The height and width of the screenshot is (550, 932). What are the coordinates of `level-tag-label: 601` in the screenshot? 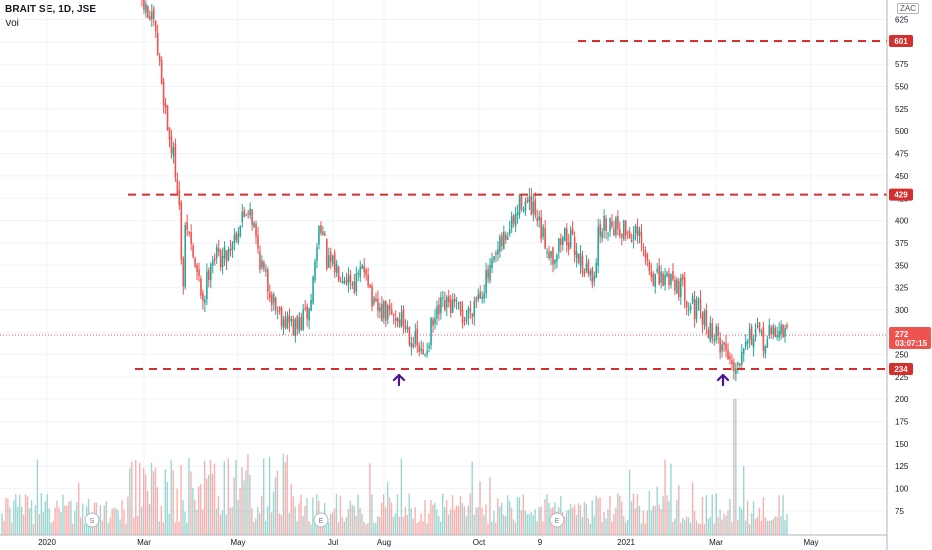 It's located at (901, 41).